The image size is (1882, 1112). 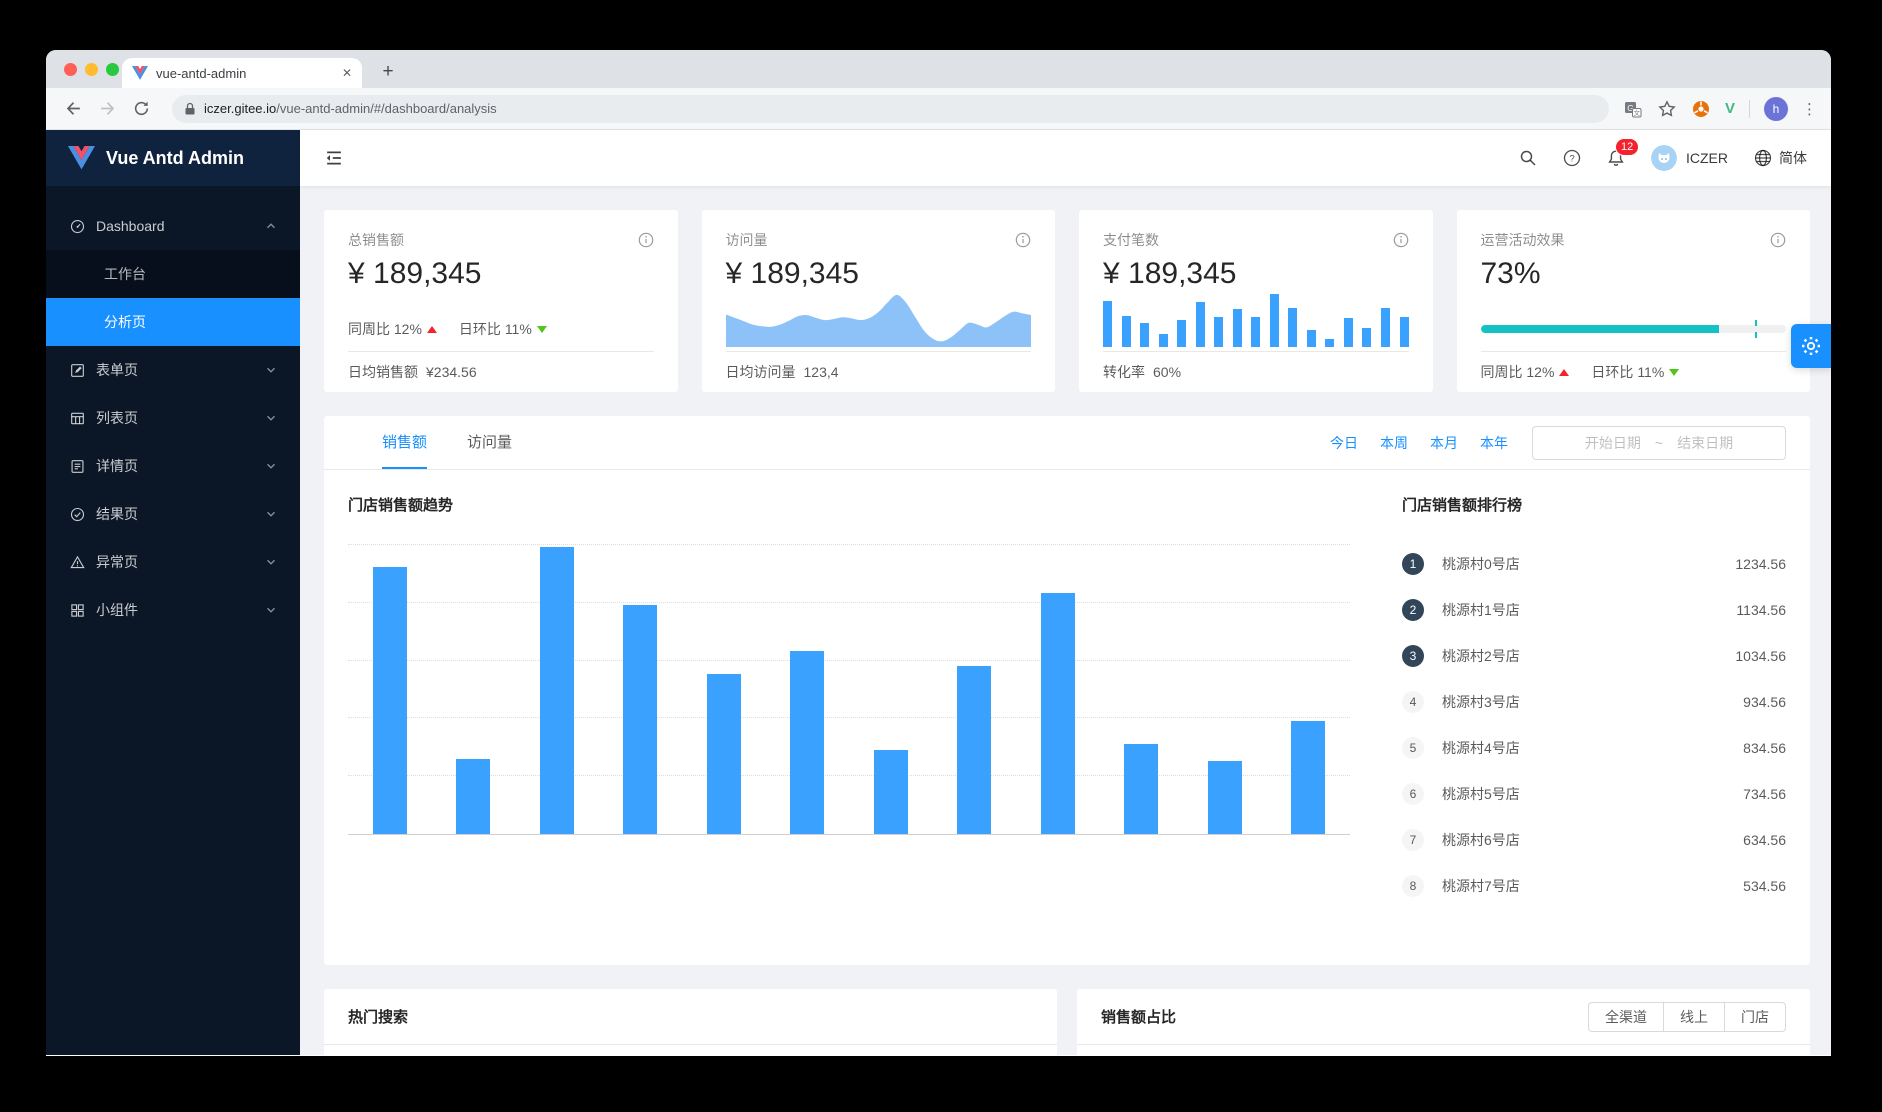 I want to click on sidebar-item-详情页: 详情页, so click(x=173, y=466).